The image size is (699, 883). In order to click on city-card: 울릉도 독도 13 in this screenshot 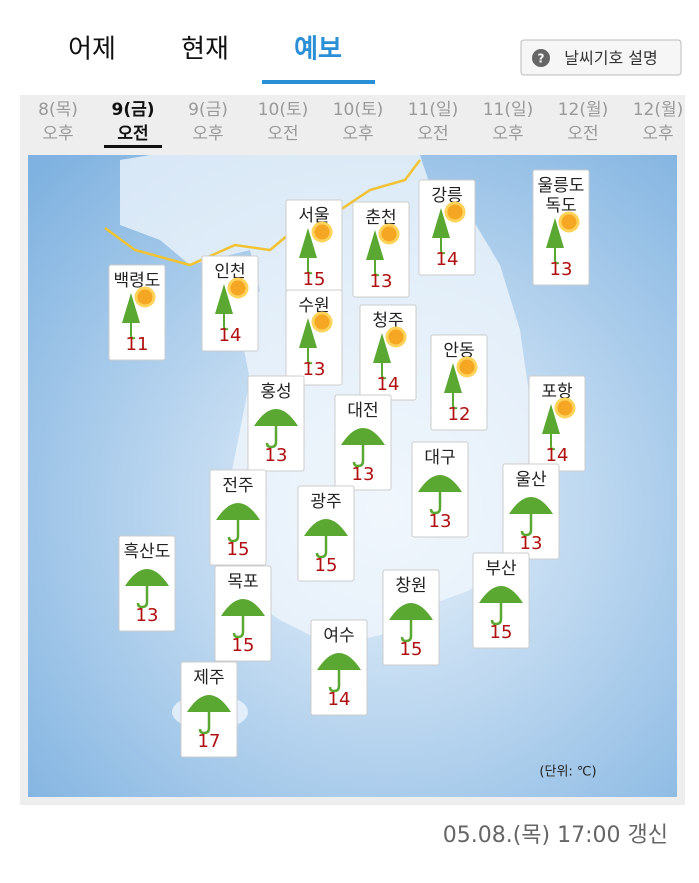, I will do `click(561, 227)`.